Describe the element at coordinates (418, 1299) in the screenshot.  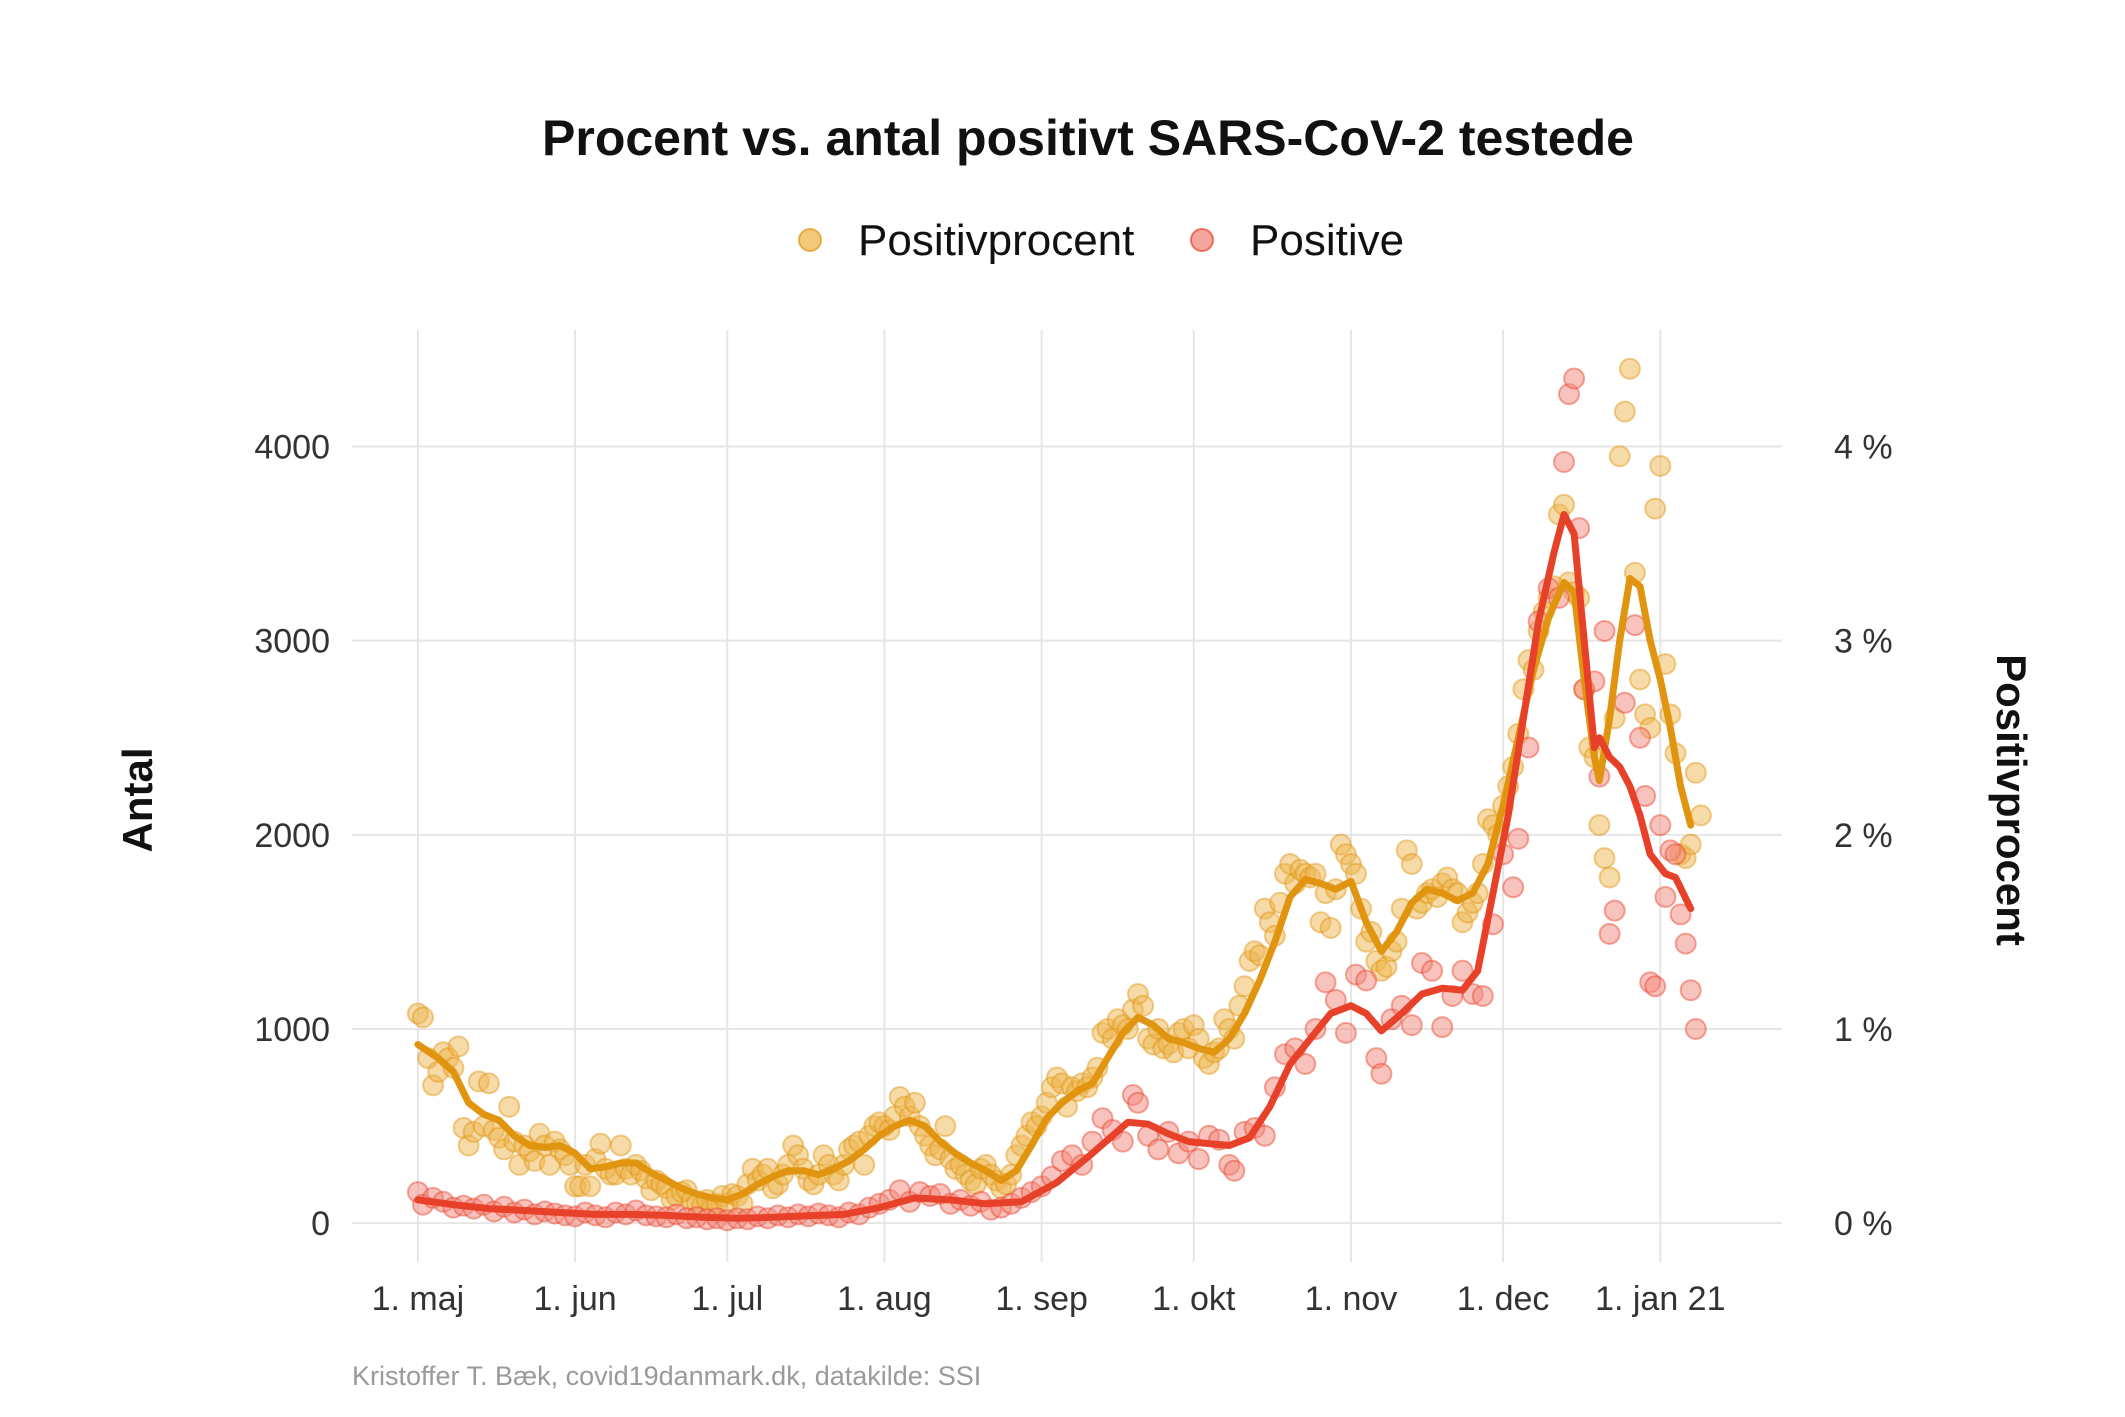
I see `x-tick-label: 1. maj` at that location.